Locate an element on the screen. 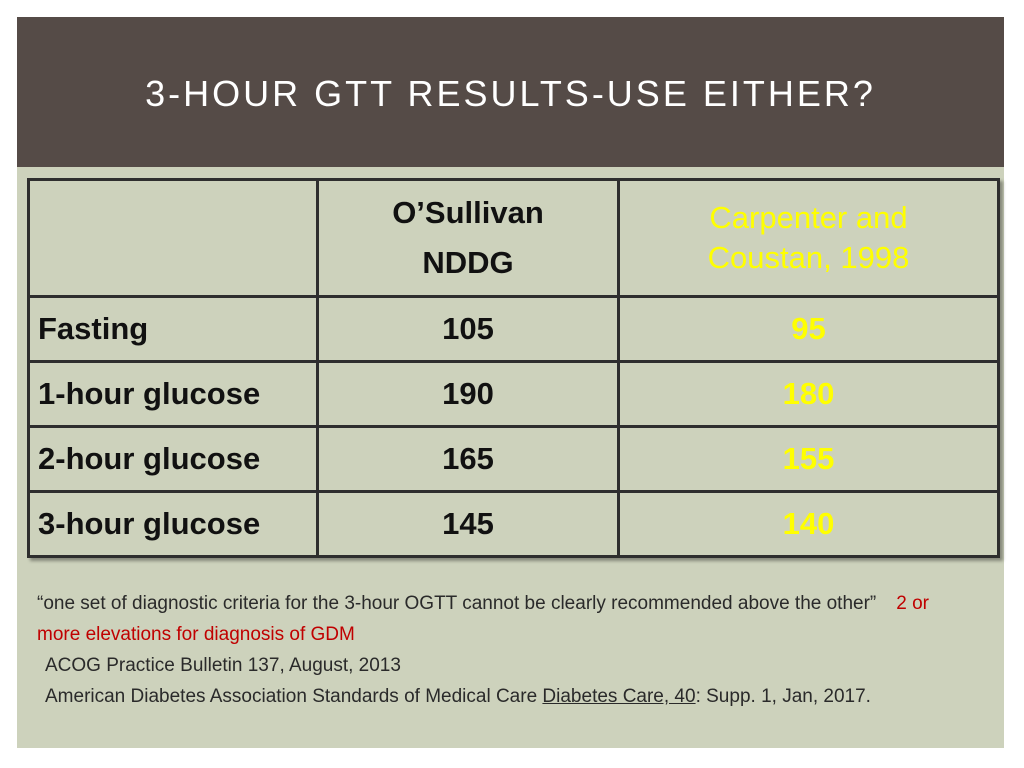 The width and height of the screenshot is (1024, 768). empty-cell is located at coordinates (173, 238).